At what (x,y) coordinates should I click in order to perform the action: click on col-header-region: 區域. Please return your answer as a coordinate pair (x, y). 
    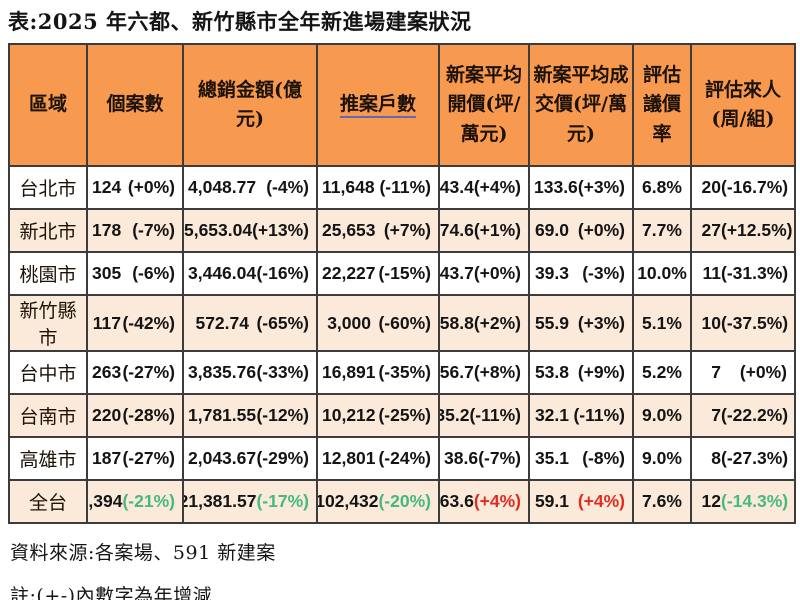
    Looking at the image, I should click on (48, 105).